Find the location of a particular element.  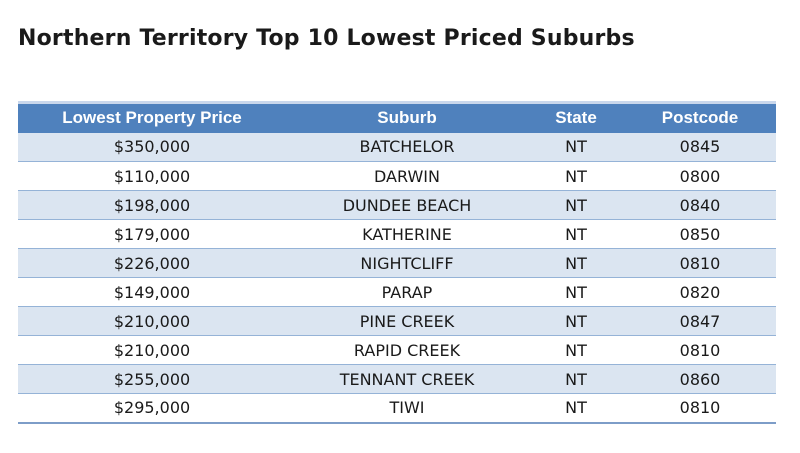

postcode-cell: 0845 is located at coordinates (700, 147).